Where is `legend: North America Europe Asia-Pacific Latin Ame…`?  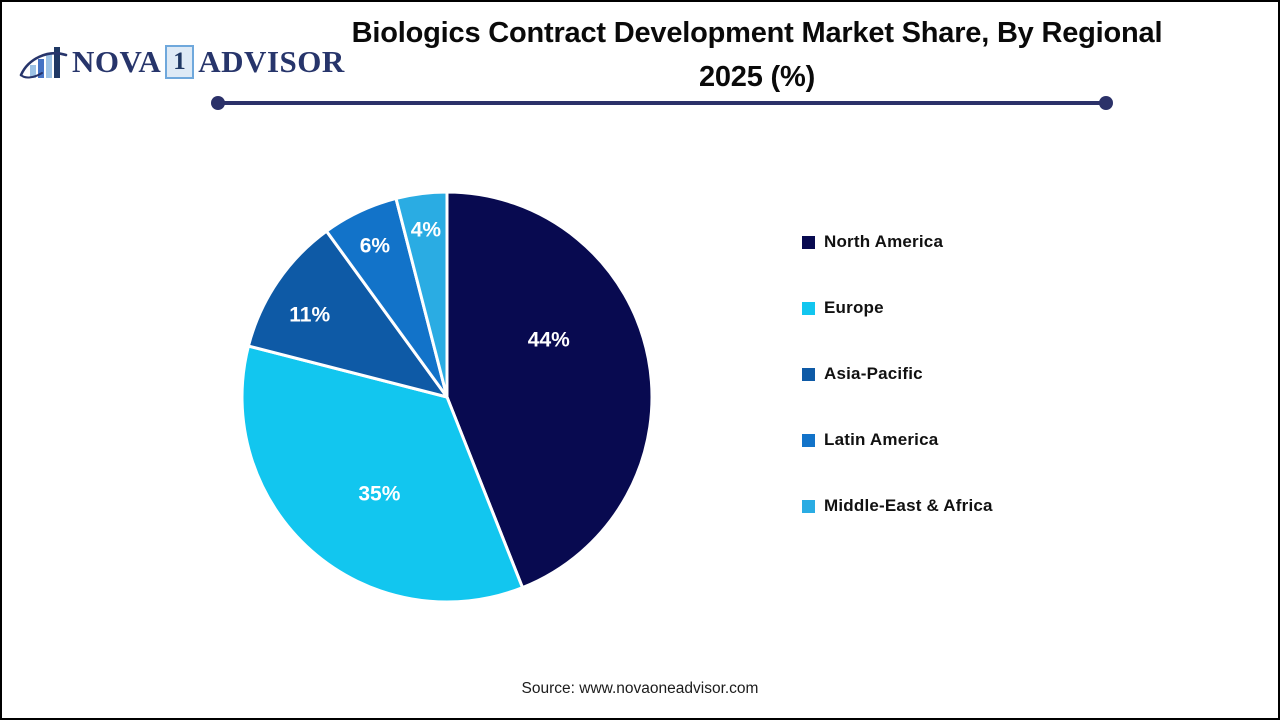
legend: North America Europe Asia-Pacific Latin Ame… is located at coordinates (897, 374).